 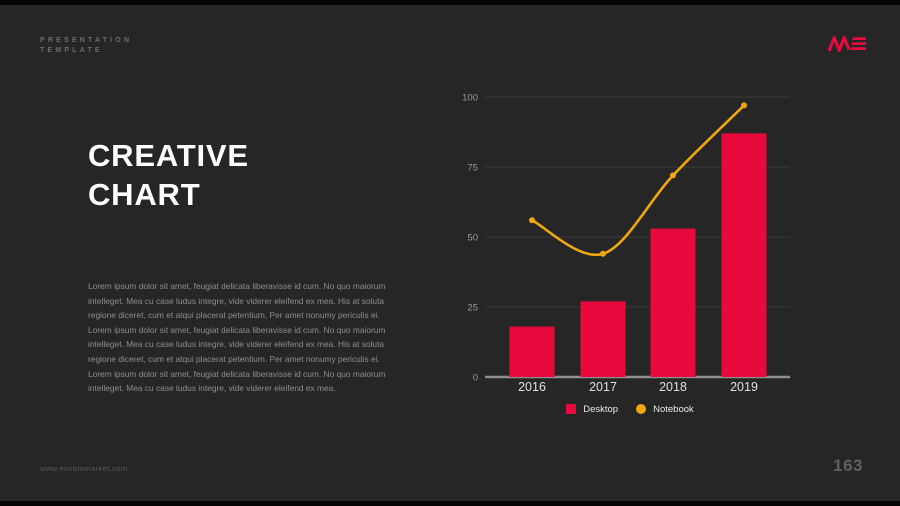 I want to click on legend-item-notebook: Notebook, so click(x=665, y=409).